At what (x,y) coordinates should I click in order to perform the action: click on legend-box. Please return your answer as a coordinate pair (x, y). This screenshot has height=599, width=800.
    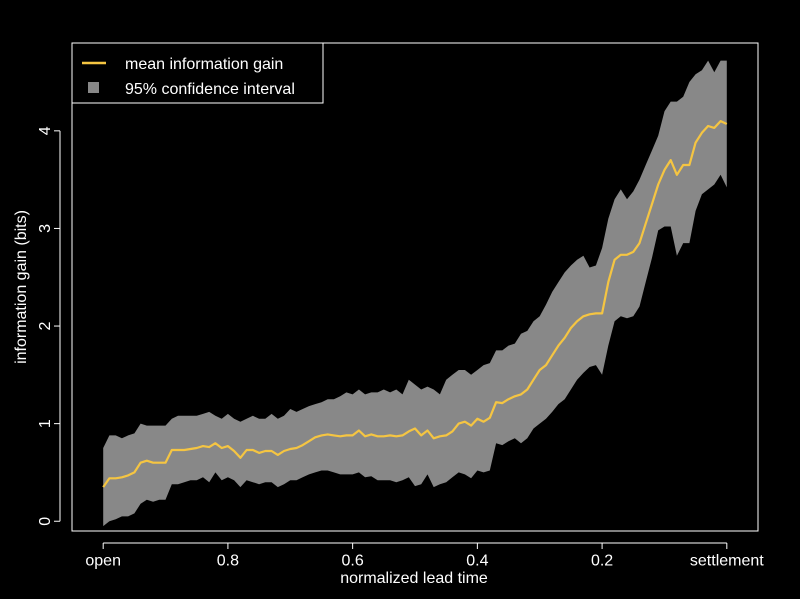
    Looking at the image, I should click on (197, 73).